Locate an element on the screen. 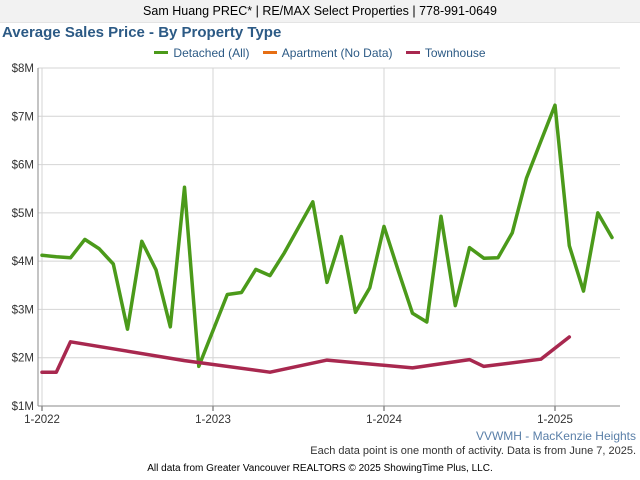 This screenshot has height=480, width=640. legend-item-townhouse: Townhouse is located at coordinates (445, 53).